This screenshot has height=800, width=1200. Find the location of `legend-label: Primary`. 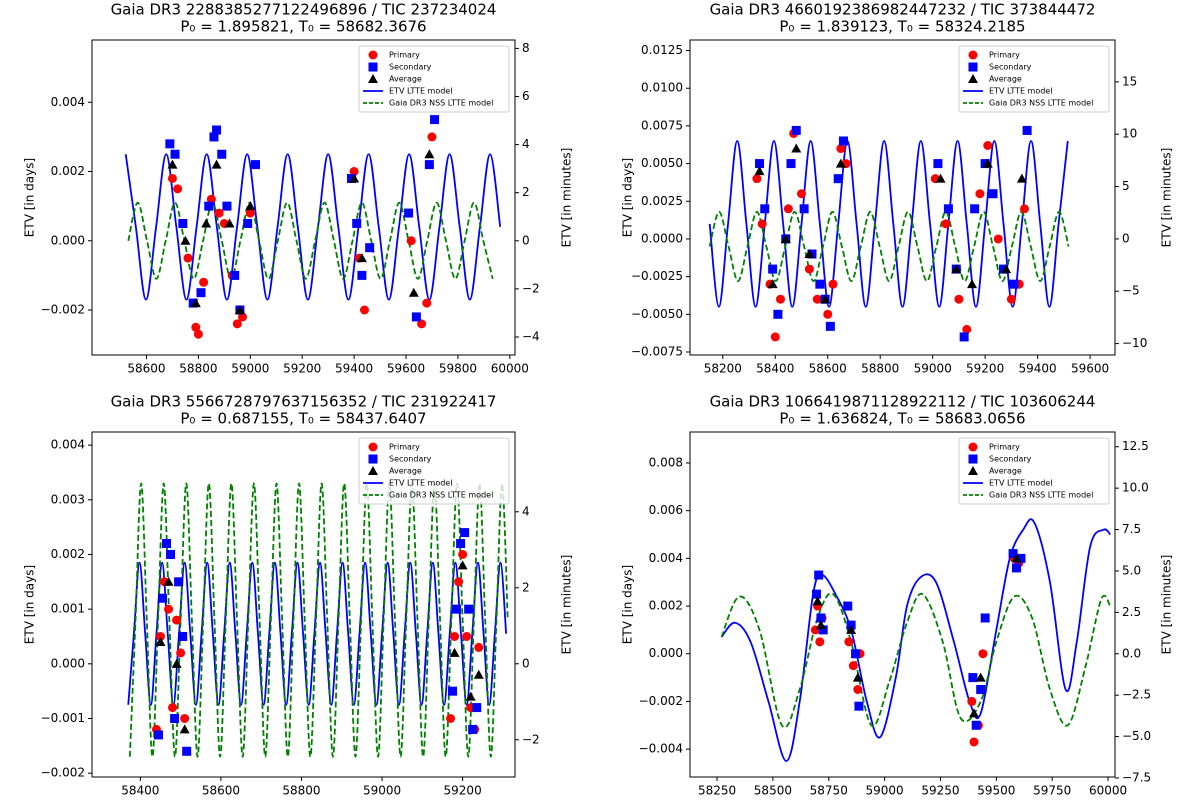

legend-label: Primary is located at coordinates (1004, 55).